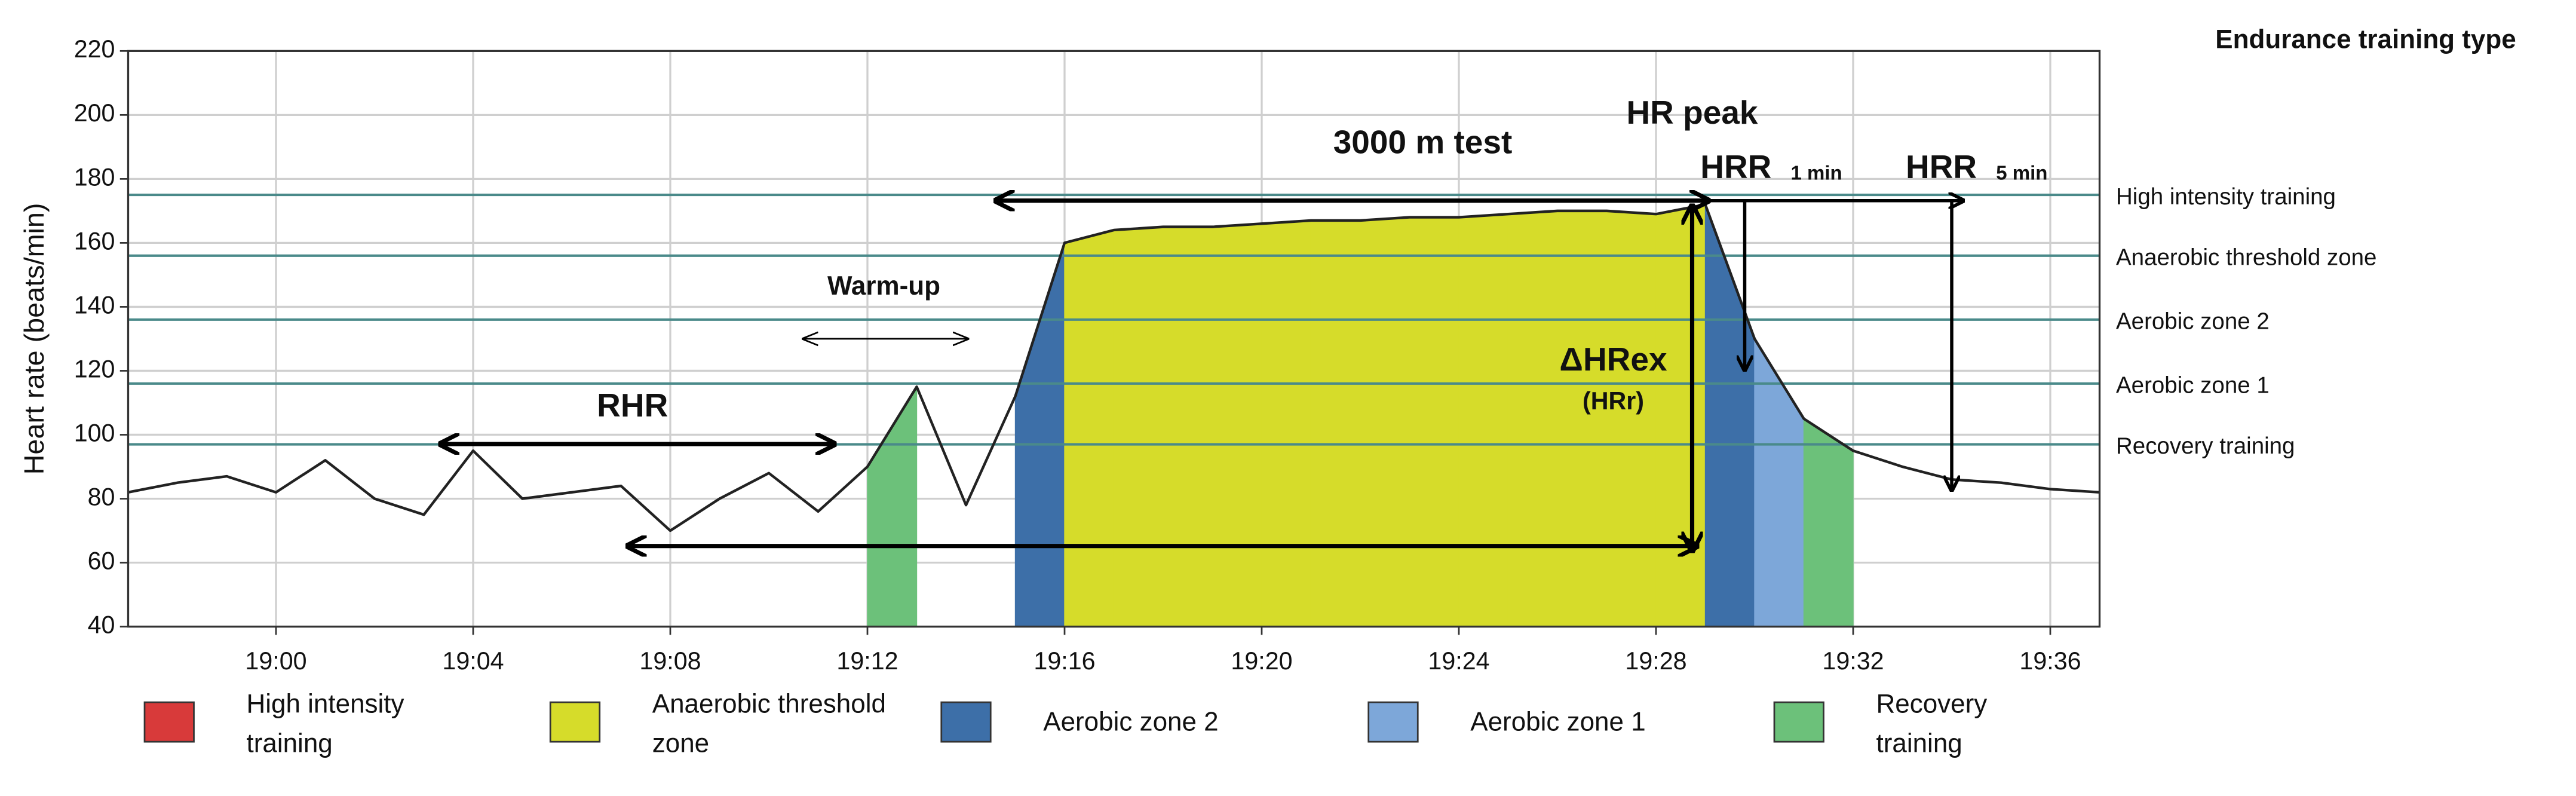  What do you see at coordinates (1613, 359) in the screenshot?
I see `annotation: ΔHRex` at bounding box center [1613, 359].